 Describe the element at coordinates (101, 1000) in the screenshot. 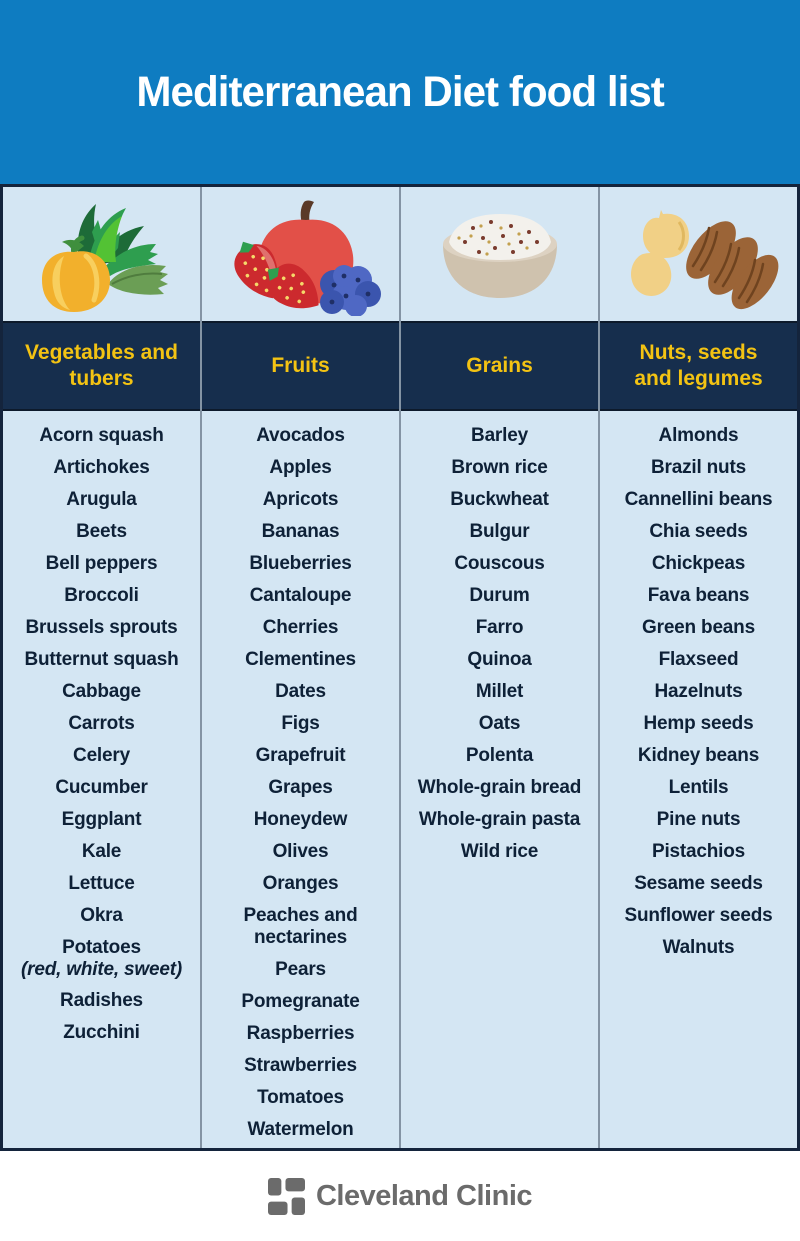

I see `list-item: Radishes` at that location.